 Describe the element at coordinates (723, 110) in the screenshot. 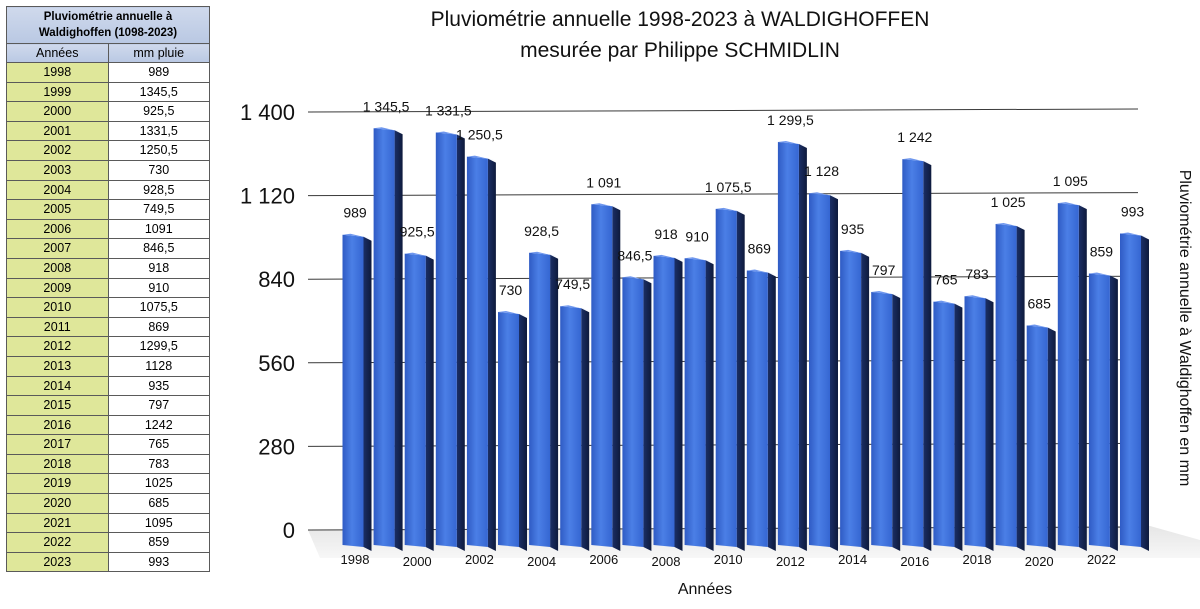

I see `gridline` at that location.